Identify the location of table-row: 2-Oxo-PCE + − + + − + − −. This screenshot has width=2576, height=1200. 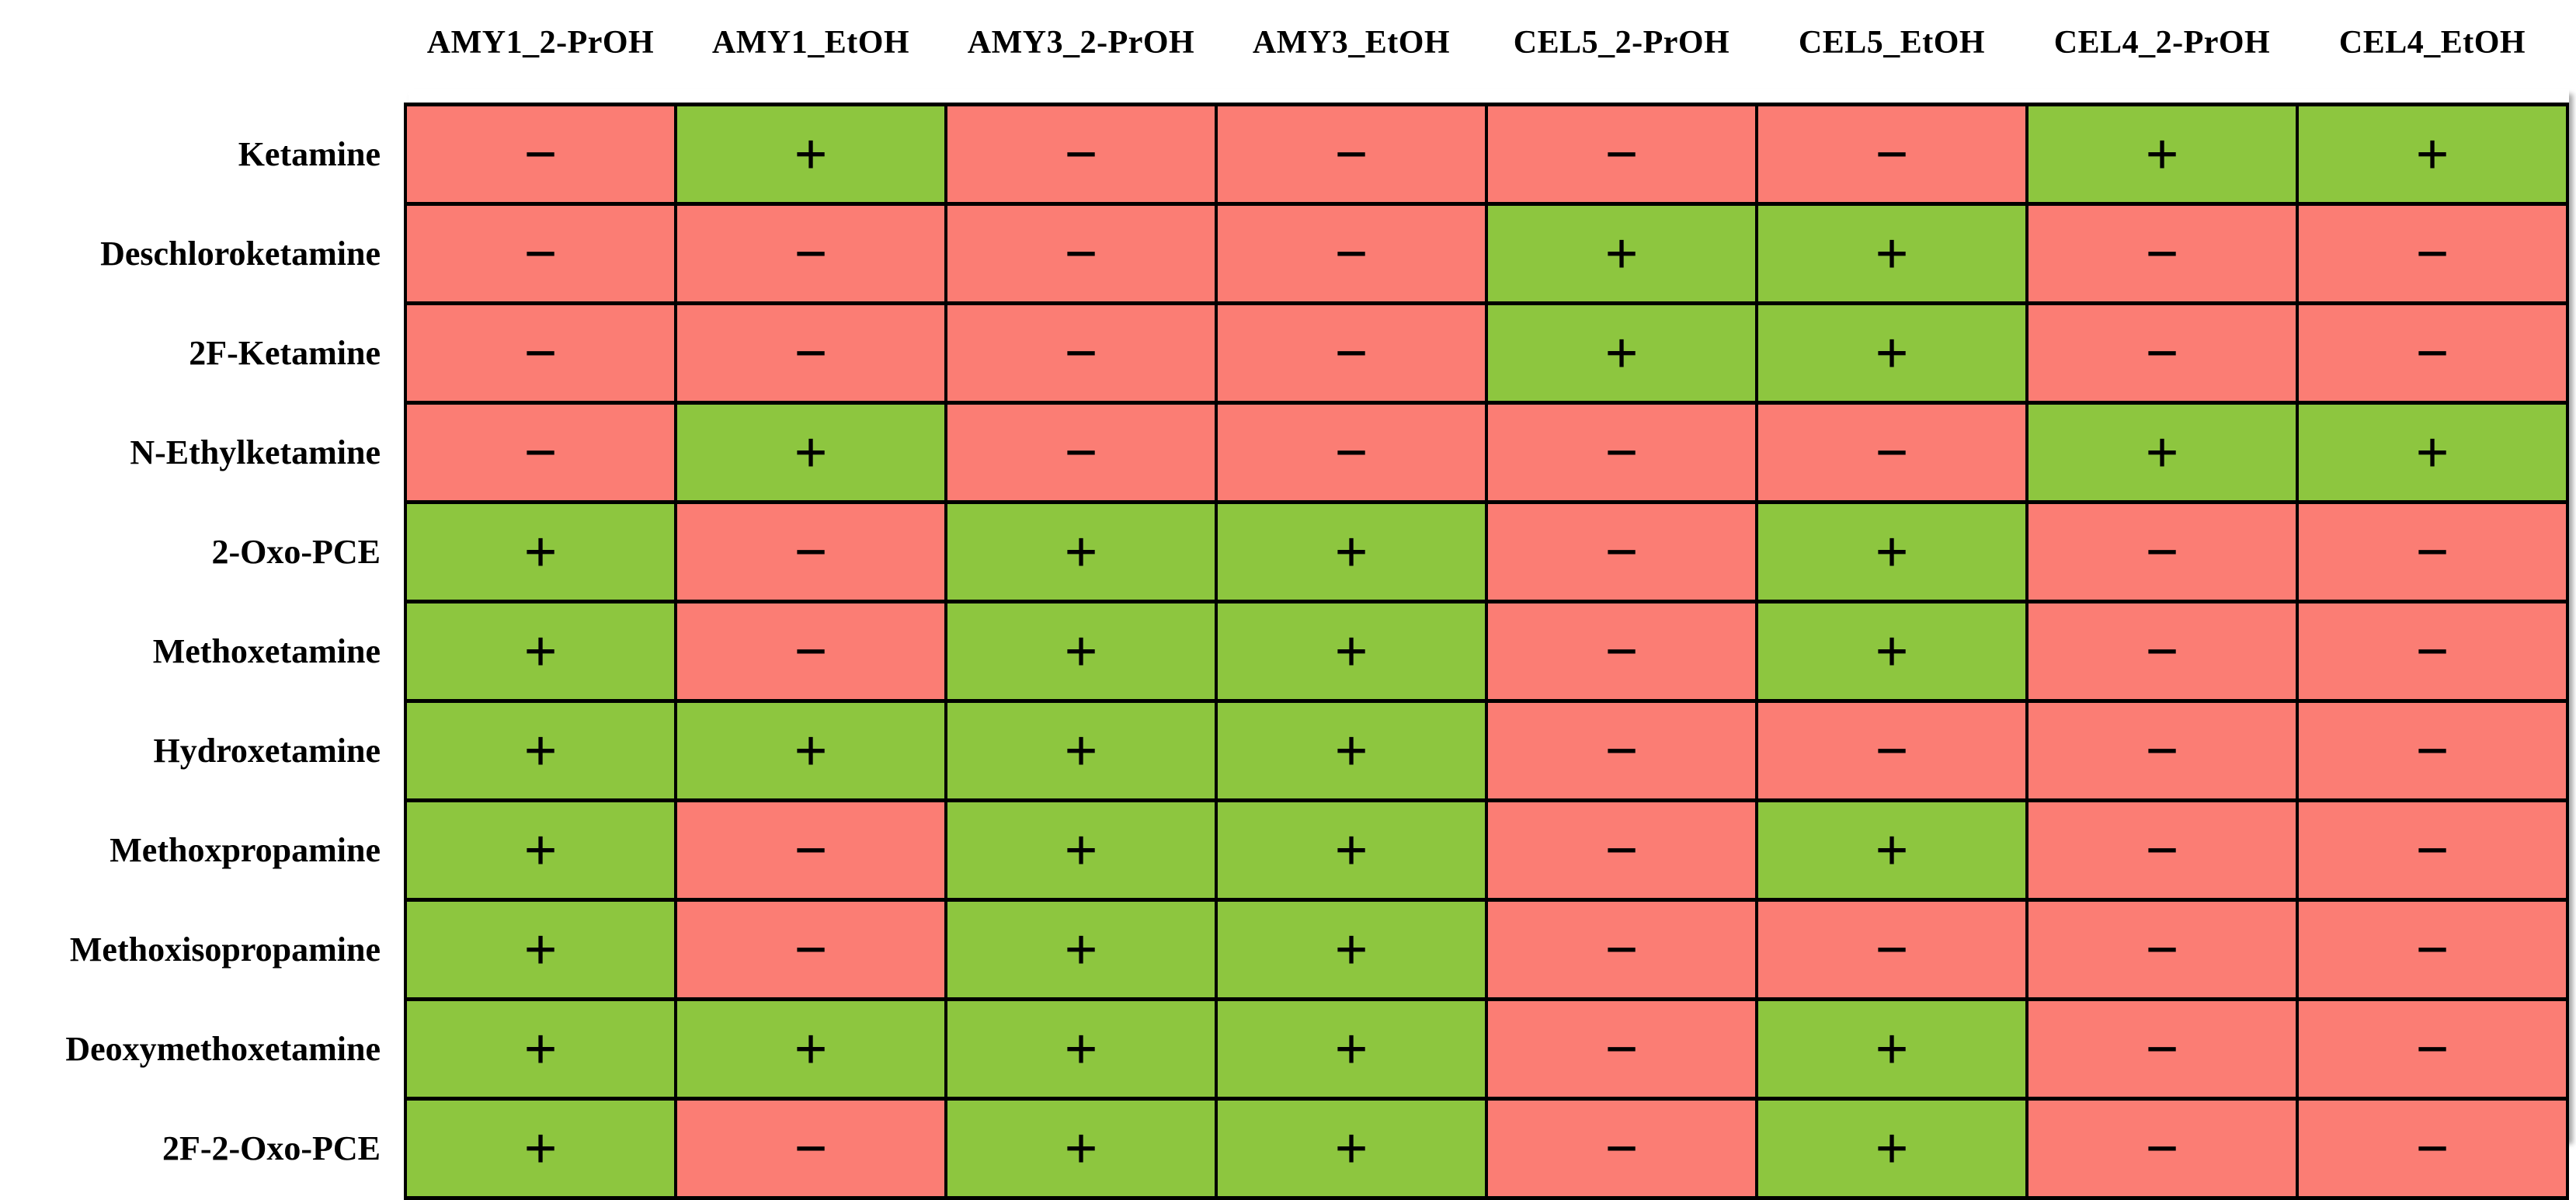
(1285, 552).